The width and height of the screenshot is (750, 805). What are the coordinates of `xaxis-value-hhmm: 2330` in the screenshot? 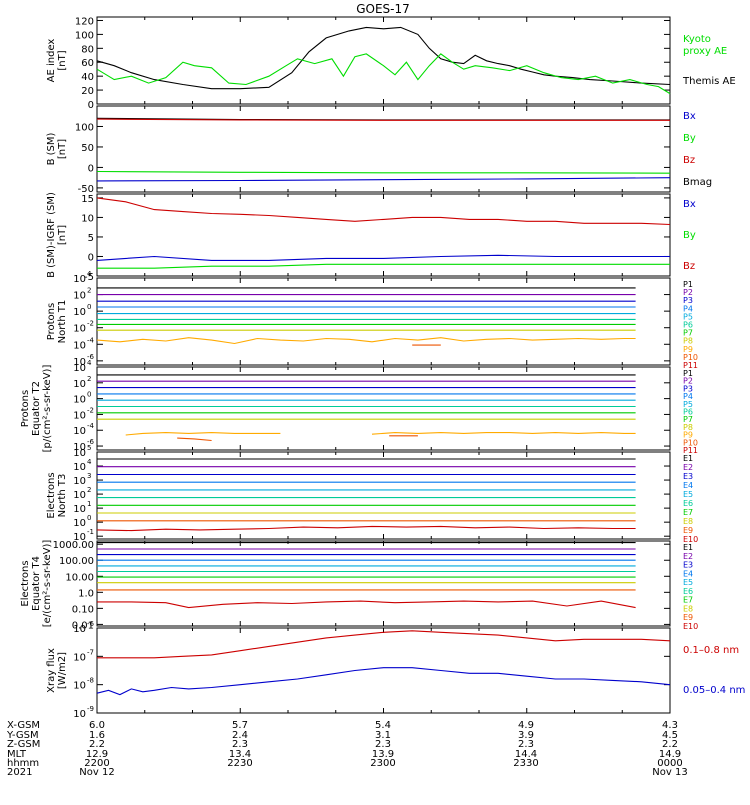 It's located at (525, 763).